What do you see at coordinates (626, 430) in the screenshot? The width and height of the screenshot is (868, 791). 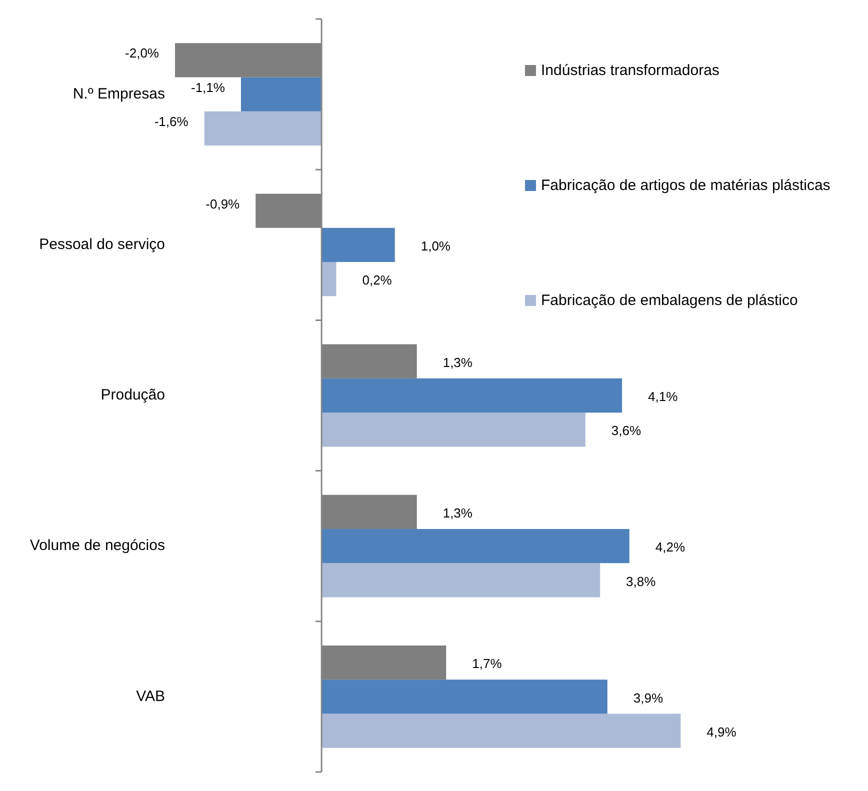 I see `data-label: 3,6%` at bounding box center [626, 430].